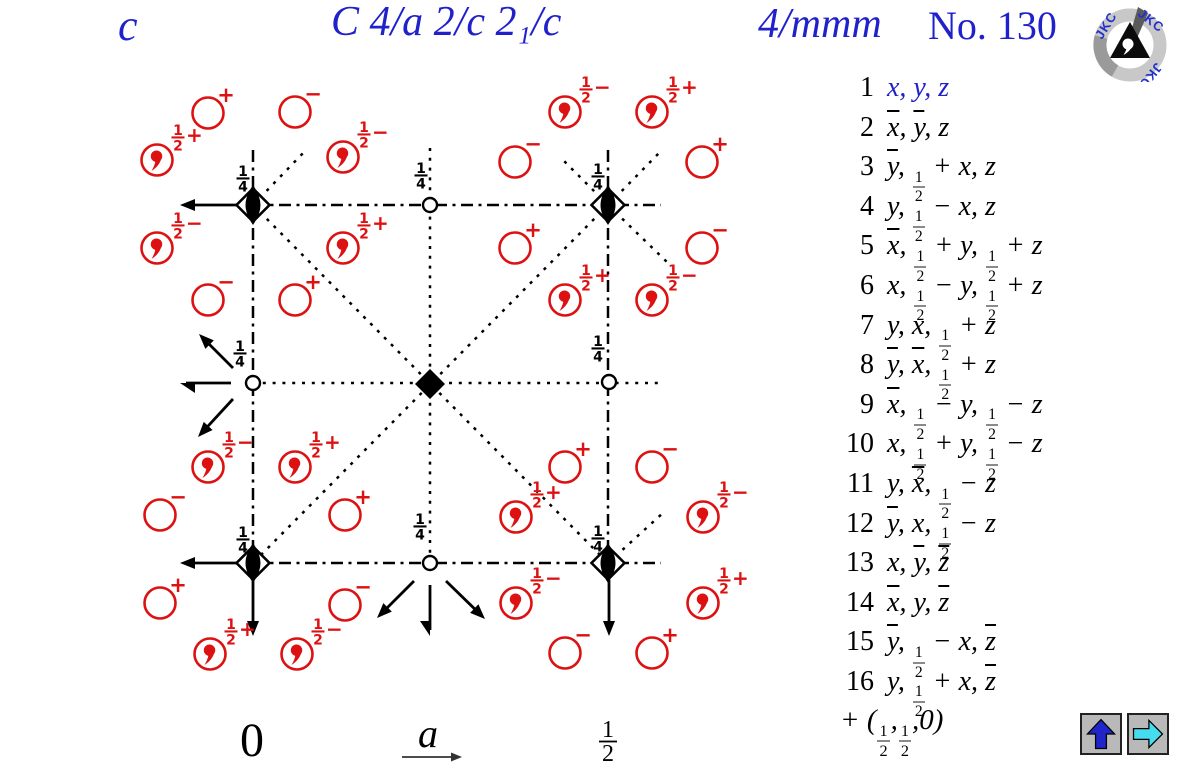 The height and width of the screenshot is (770, 1180). Describe the element at coordinates (1006, 88) in the screenshot. I see `position-row: 1 x, y, z` at that location.